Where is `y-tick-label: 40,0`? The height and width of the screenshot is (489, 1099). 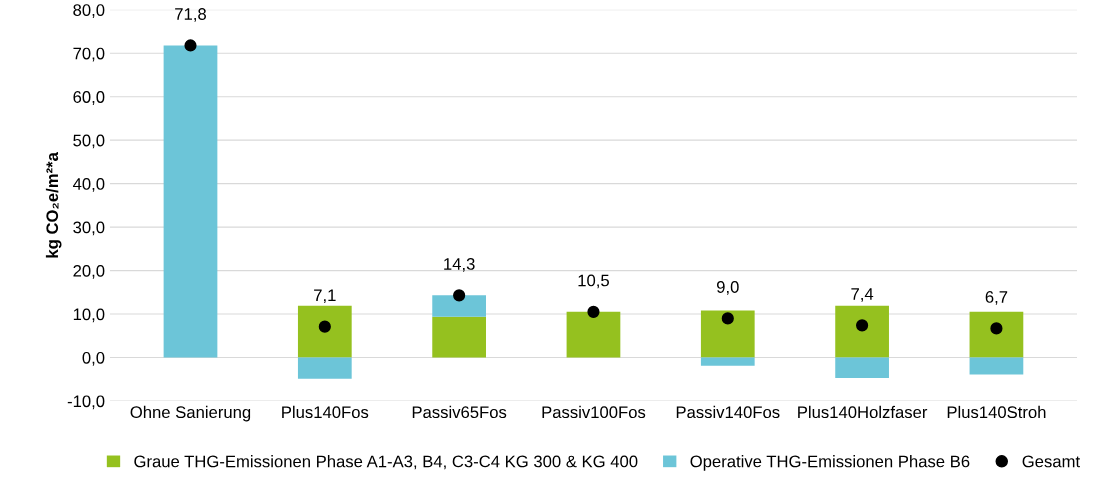
y-tick-label: 40,0 is located at coordinates (88, 185).